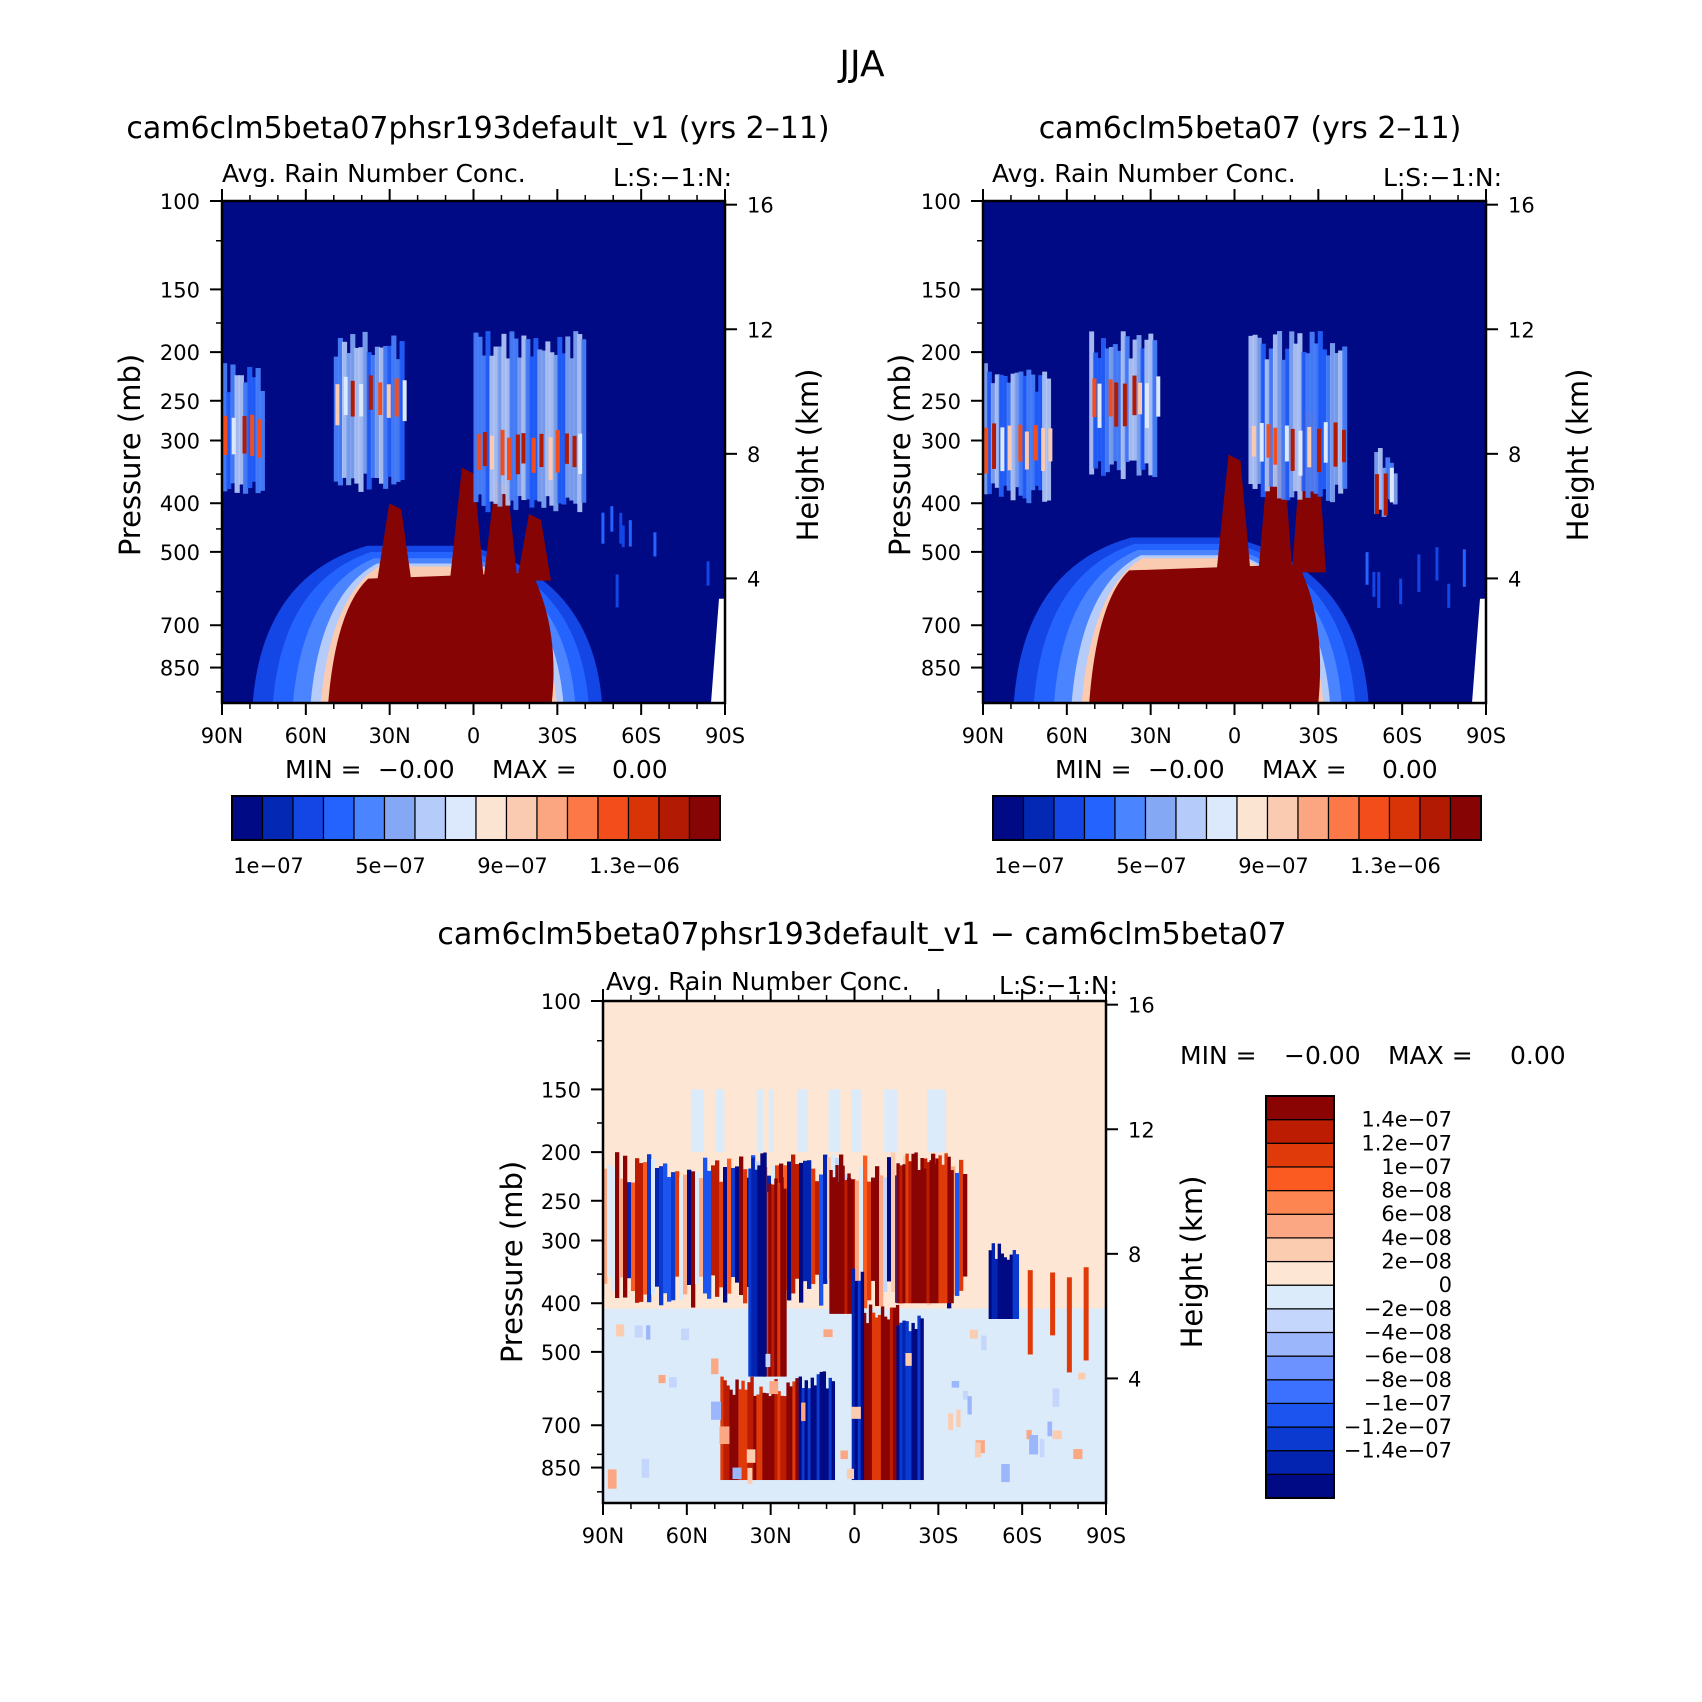 The image size is (1702, 1702). I want to click on y-tick-label: 250, so click(561, 1202).